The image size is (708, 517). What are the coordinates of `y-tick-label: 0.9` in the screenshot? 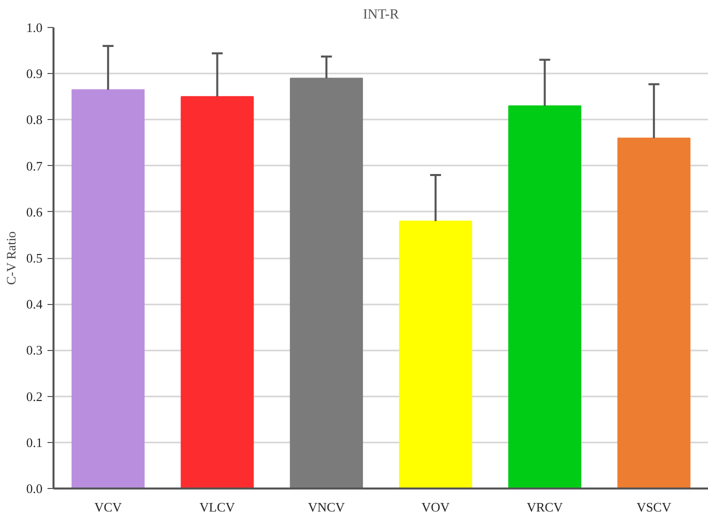 It's located at (34, 74).